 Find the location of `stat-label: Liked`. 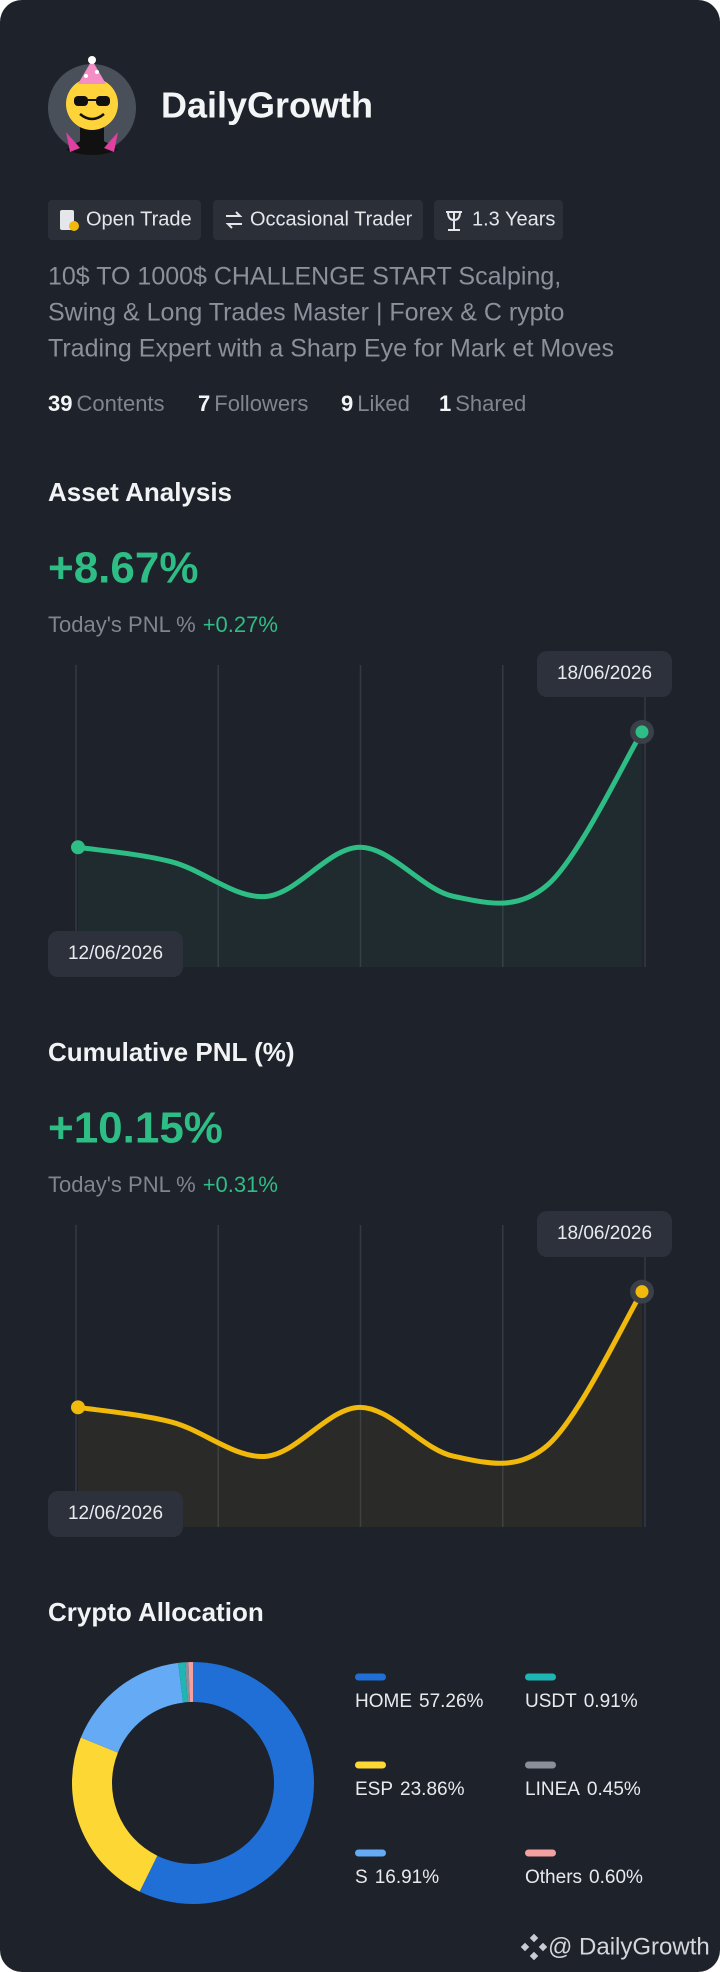

stat-label: Liked is located at coordinates (383, 403).